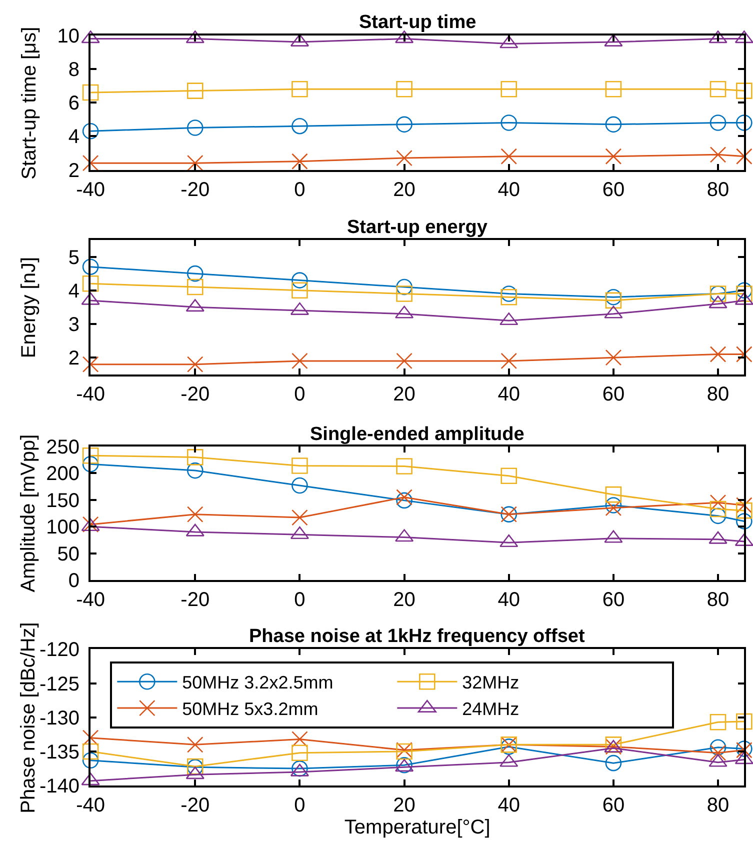 This screenshot has width=753, height=858. What do you see at coordinates (63, 527) in the screenshot?
I see `y-tick-label: 100` at bounding box center [63, 527].